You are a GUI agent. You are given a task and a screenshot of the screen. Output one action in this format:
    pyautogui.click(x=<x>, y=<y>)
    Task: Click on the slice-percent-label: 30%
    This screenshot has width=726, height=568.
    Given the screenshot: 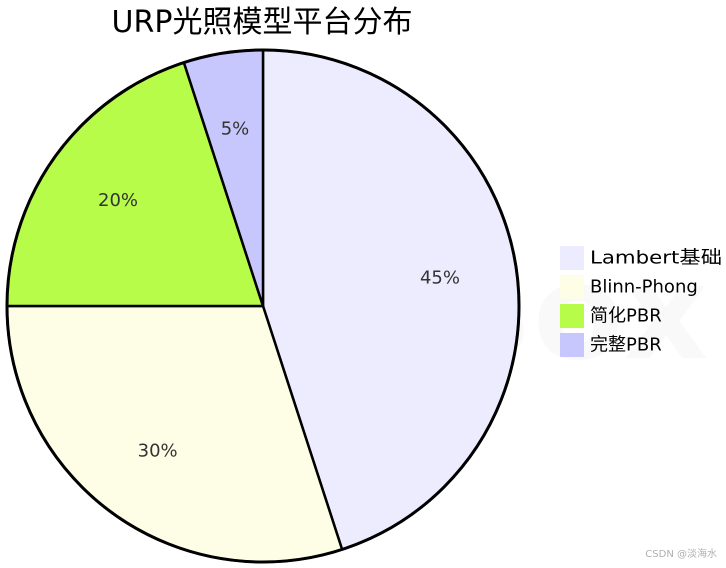 What is the action you would take?
    pyautogui.click(x=158, y=450)
    